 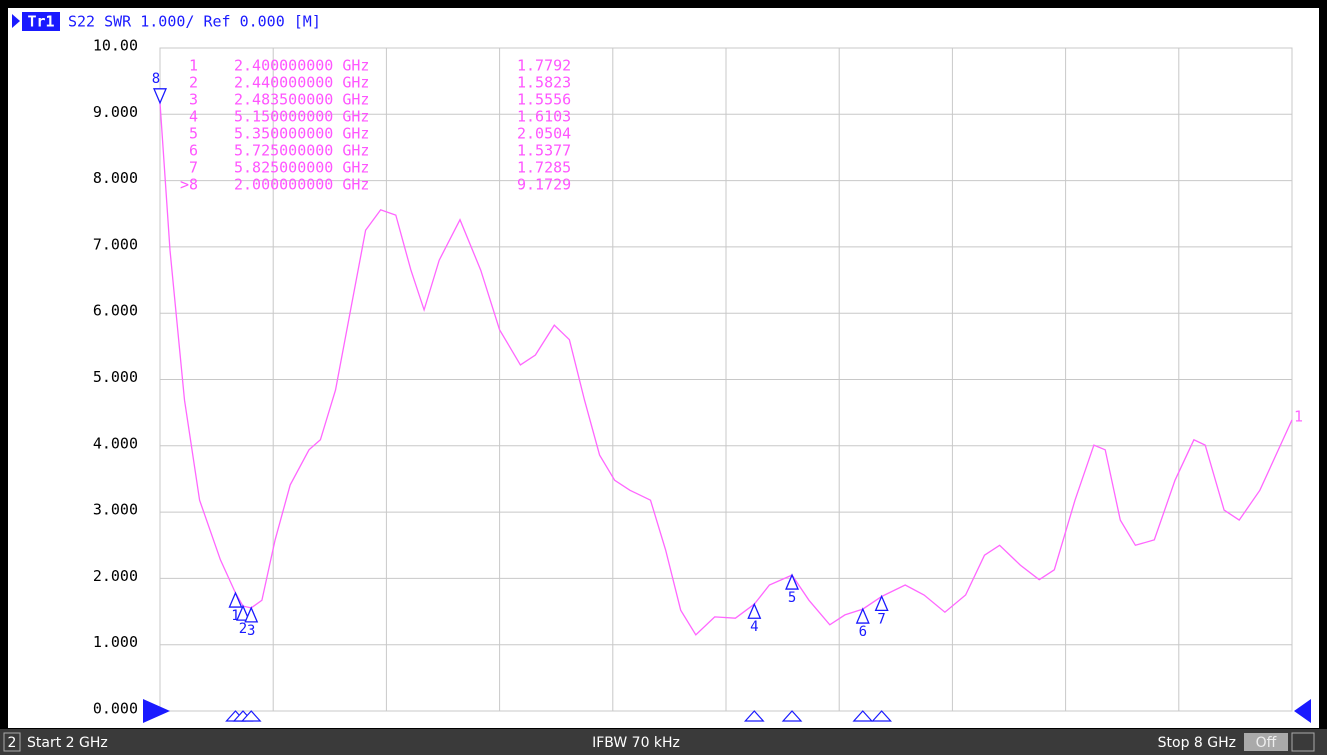 I want to click on marker-table-frequency: 5.350000000 GHz, so click(x=301, y=134).